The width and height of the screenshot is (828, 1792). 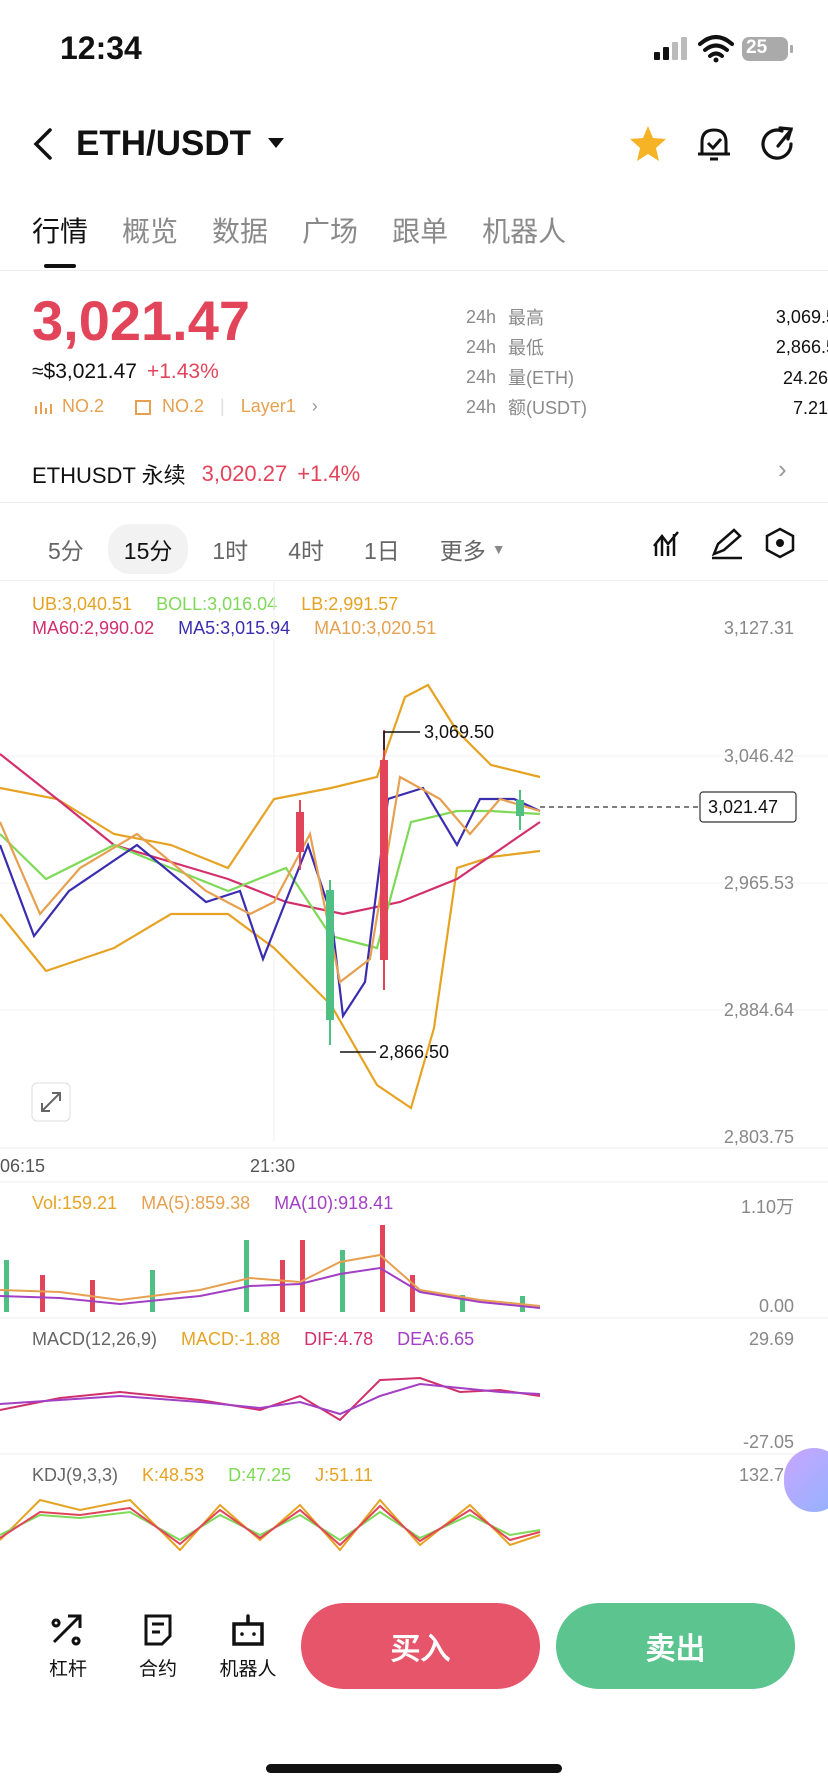 I want to click on timeframe: 1日, so click(x=381, y=551).